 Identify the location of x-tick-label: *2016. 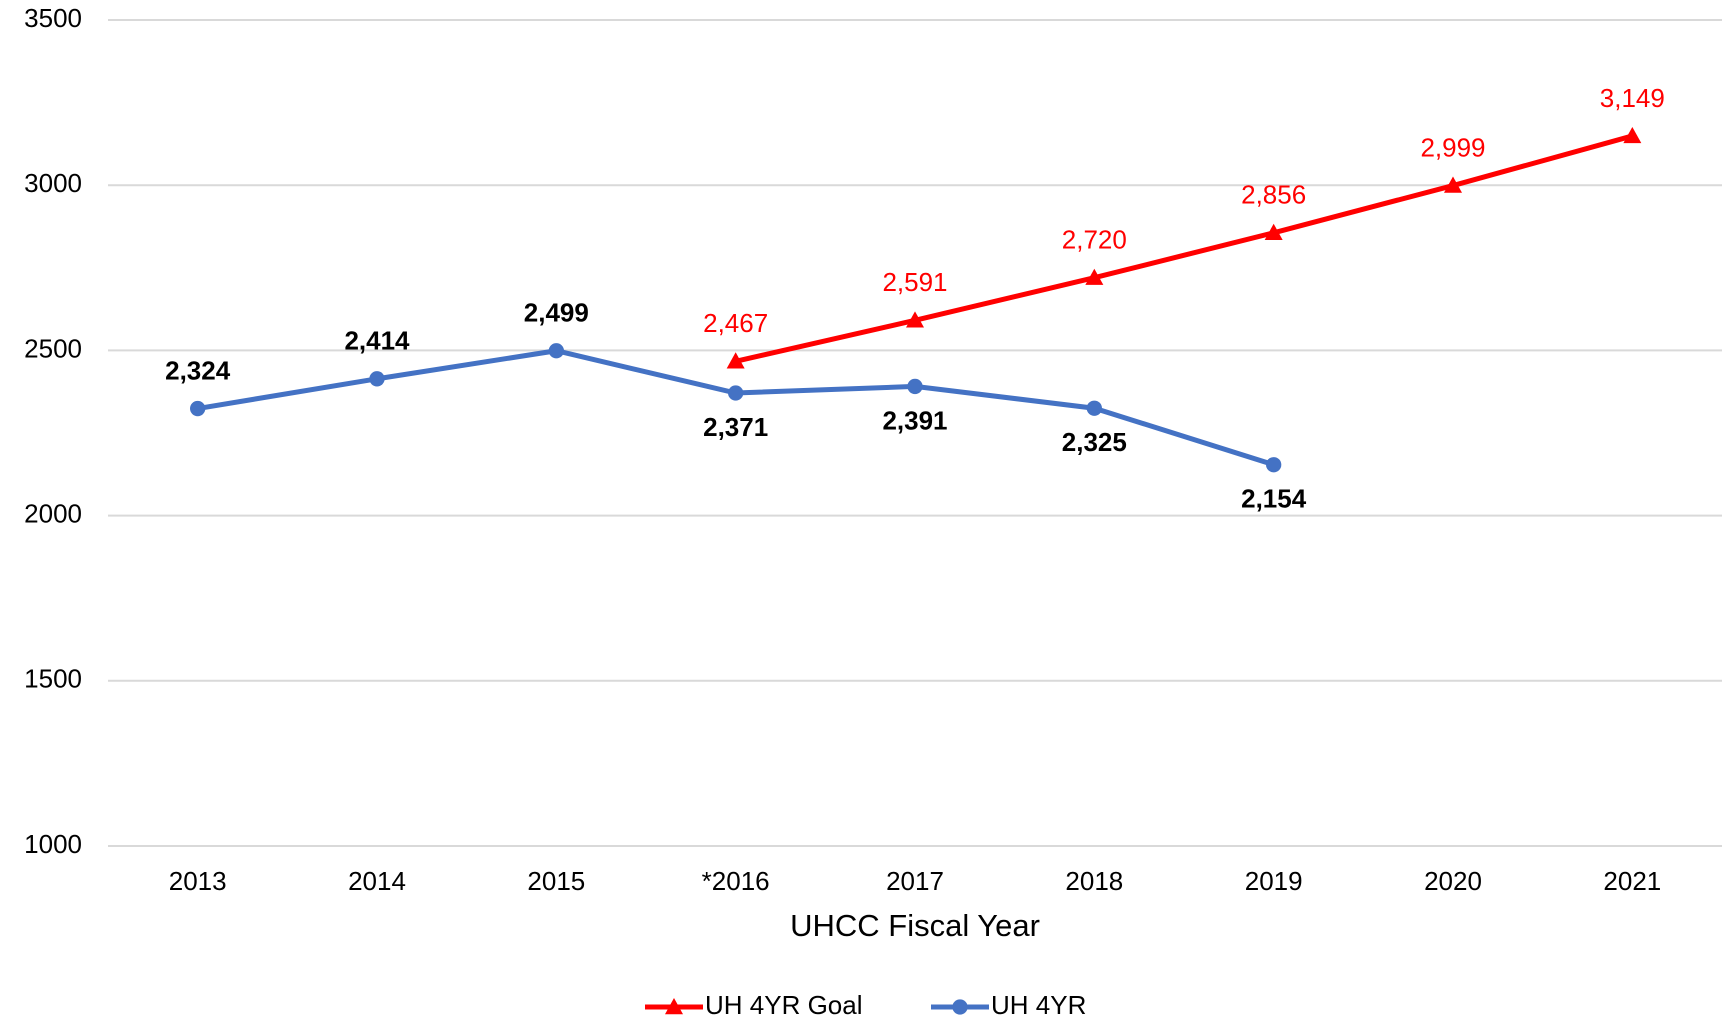
(736, 881).